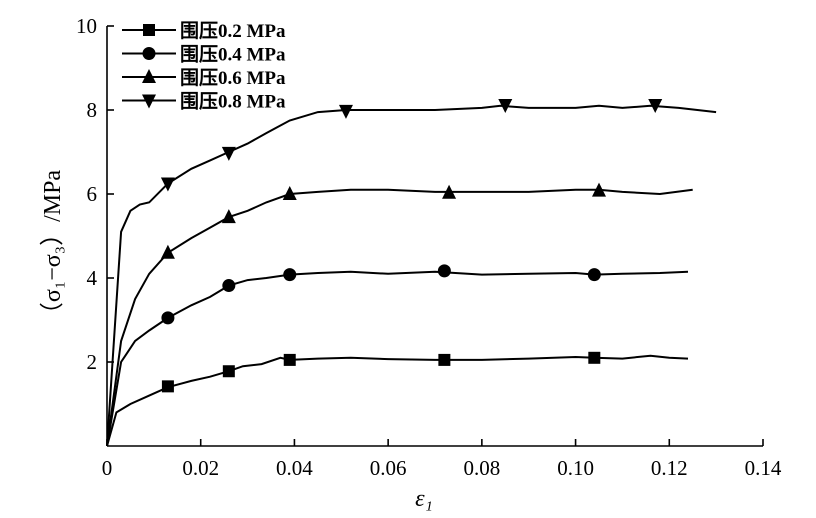  What do you see at coordinates (233, 78) in the screenshot?
I see `legend-label: 围压0.6 MPa` at bounding box center [233, 78].